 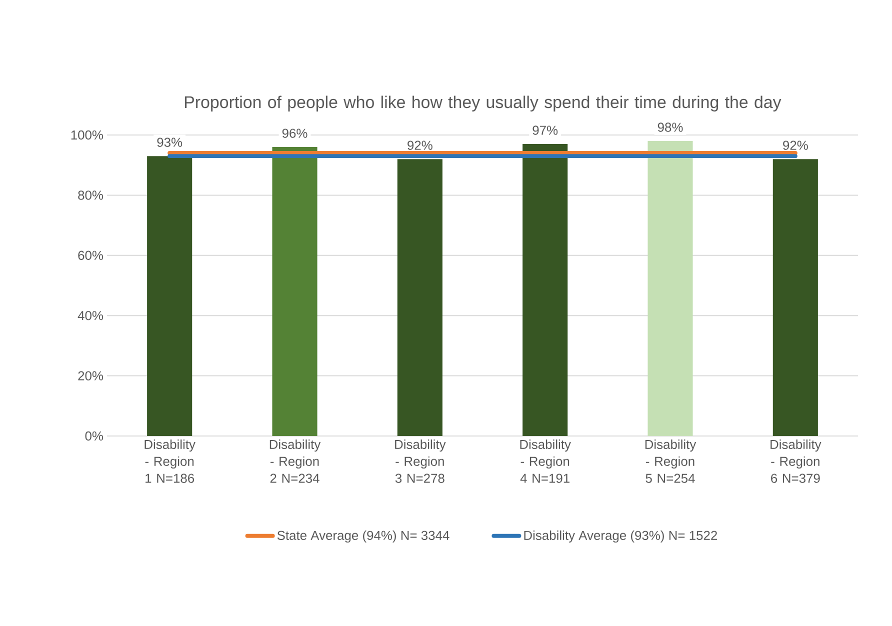 What do you see at coordinates (295, 133) in the screenshot?
I see `data-label: 96%` at bounding box center [295, 133].